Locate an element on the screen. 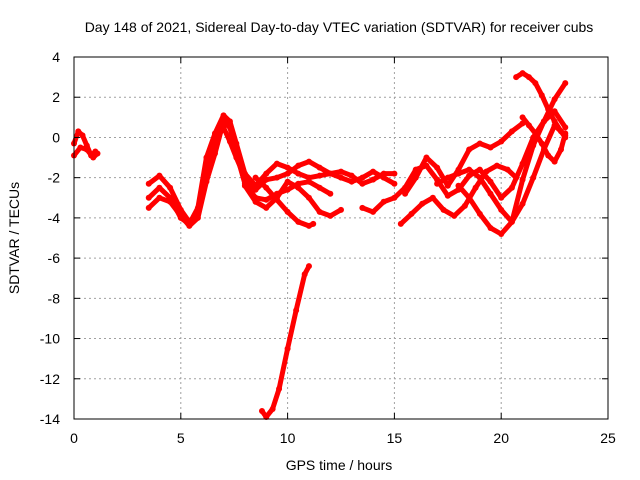 The image size is (640, 480). series-arc-f is located at coordinates (293, 199).